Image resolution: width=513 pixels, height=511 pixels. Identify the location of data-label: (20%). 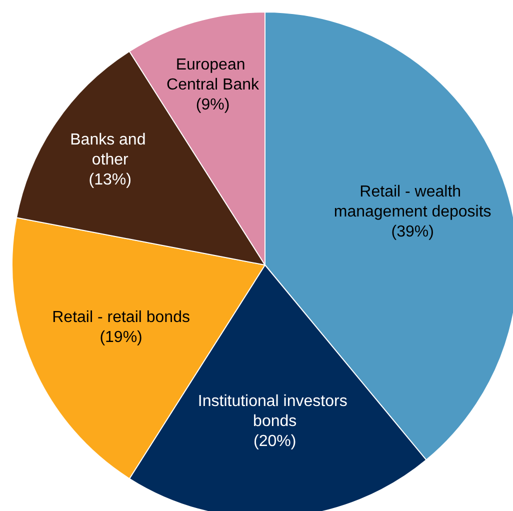
(275, 441).